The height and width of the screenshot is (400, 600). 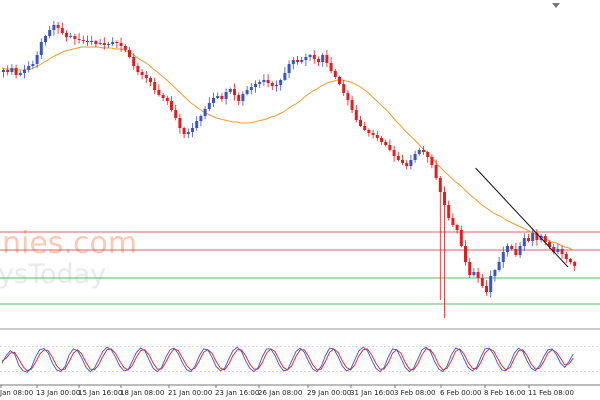 I want to click on x-tick-label: 3 Feb 08:00, so click(x=414, y=393).